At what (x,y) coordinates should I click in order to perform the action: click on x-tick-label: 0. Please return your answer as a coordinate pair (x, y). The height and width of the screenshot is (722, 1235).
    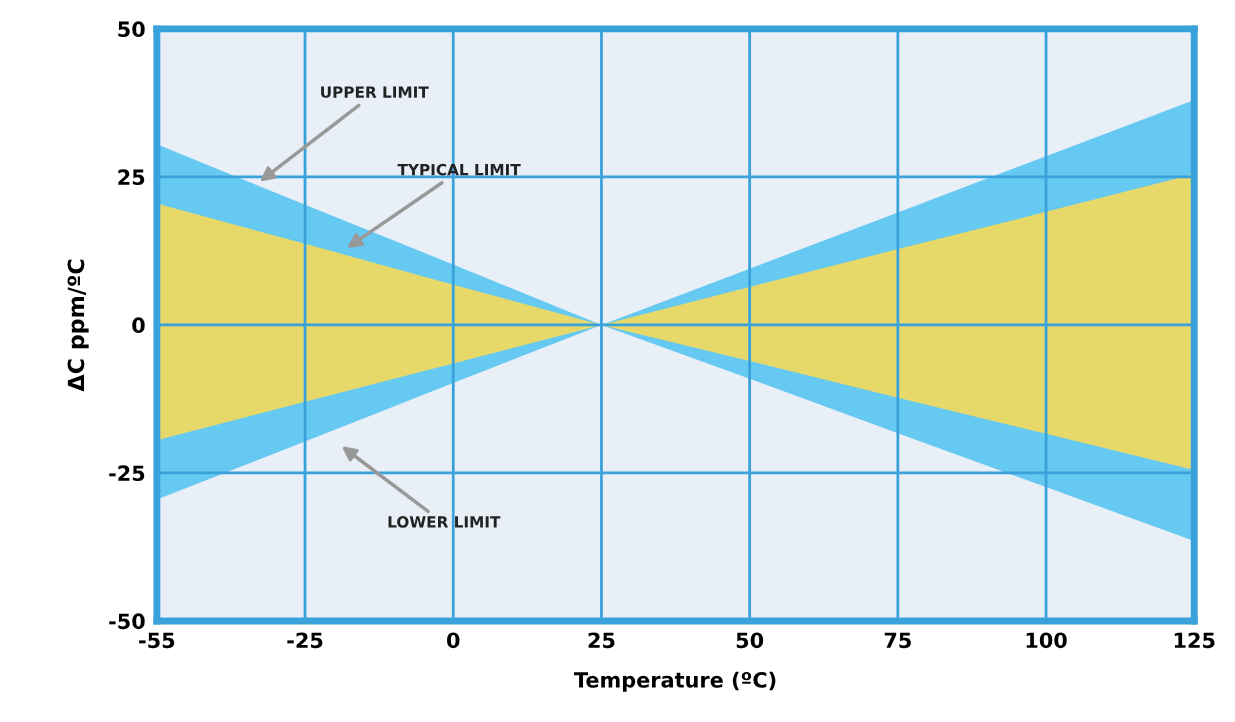
    Looking at the image, I should click on (453, 640).